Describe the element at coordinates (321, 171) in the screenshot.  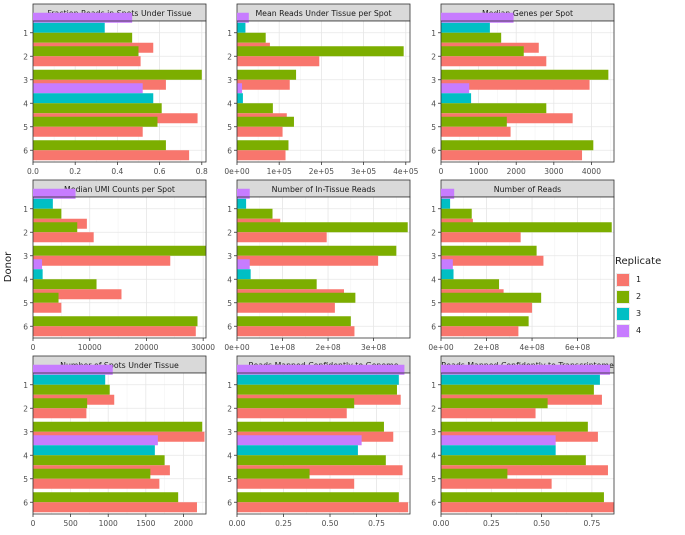
I see `x-tick-label: 2e+05` at that location.